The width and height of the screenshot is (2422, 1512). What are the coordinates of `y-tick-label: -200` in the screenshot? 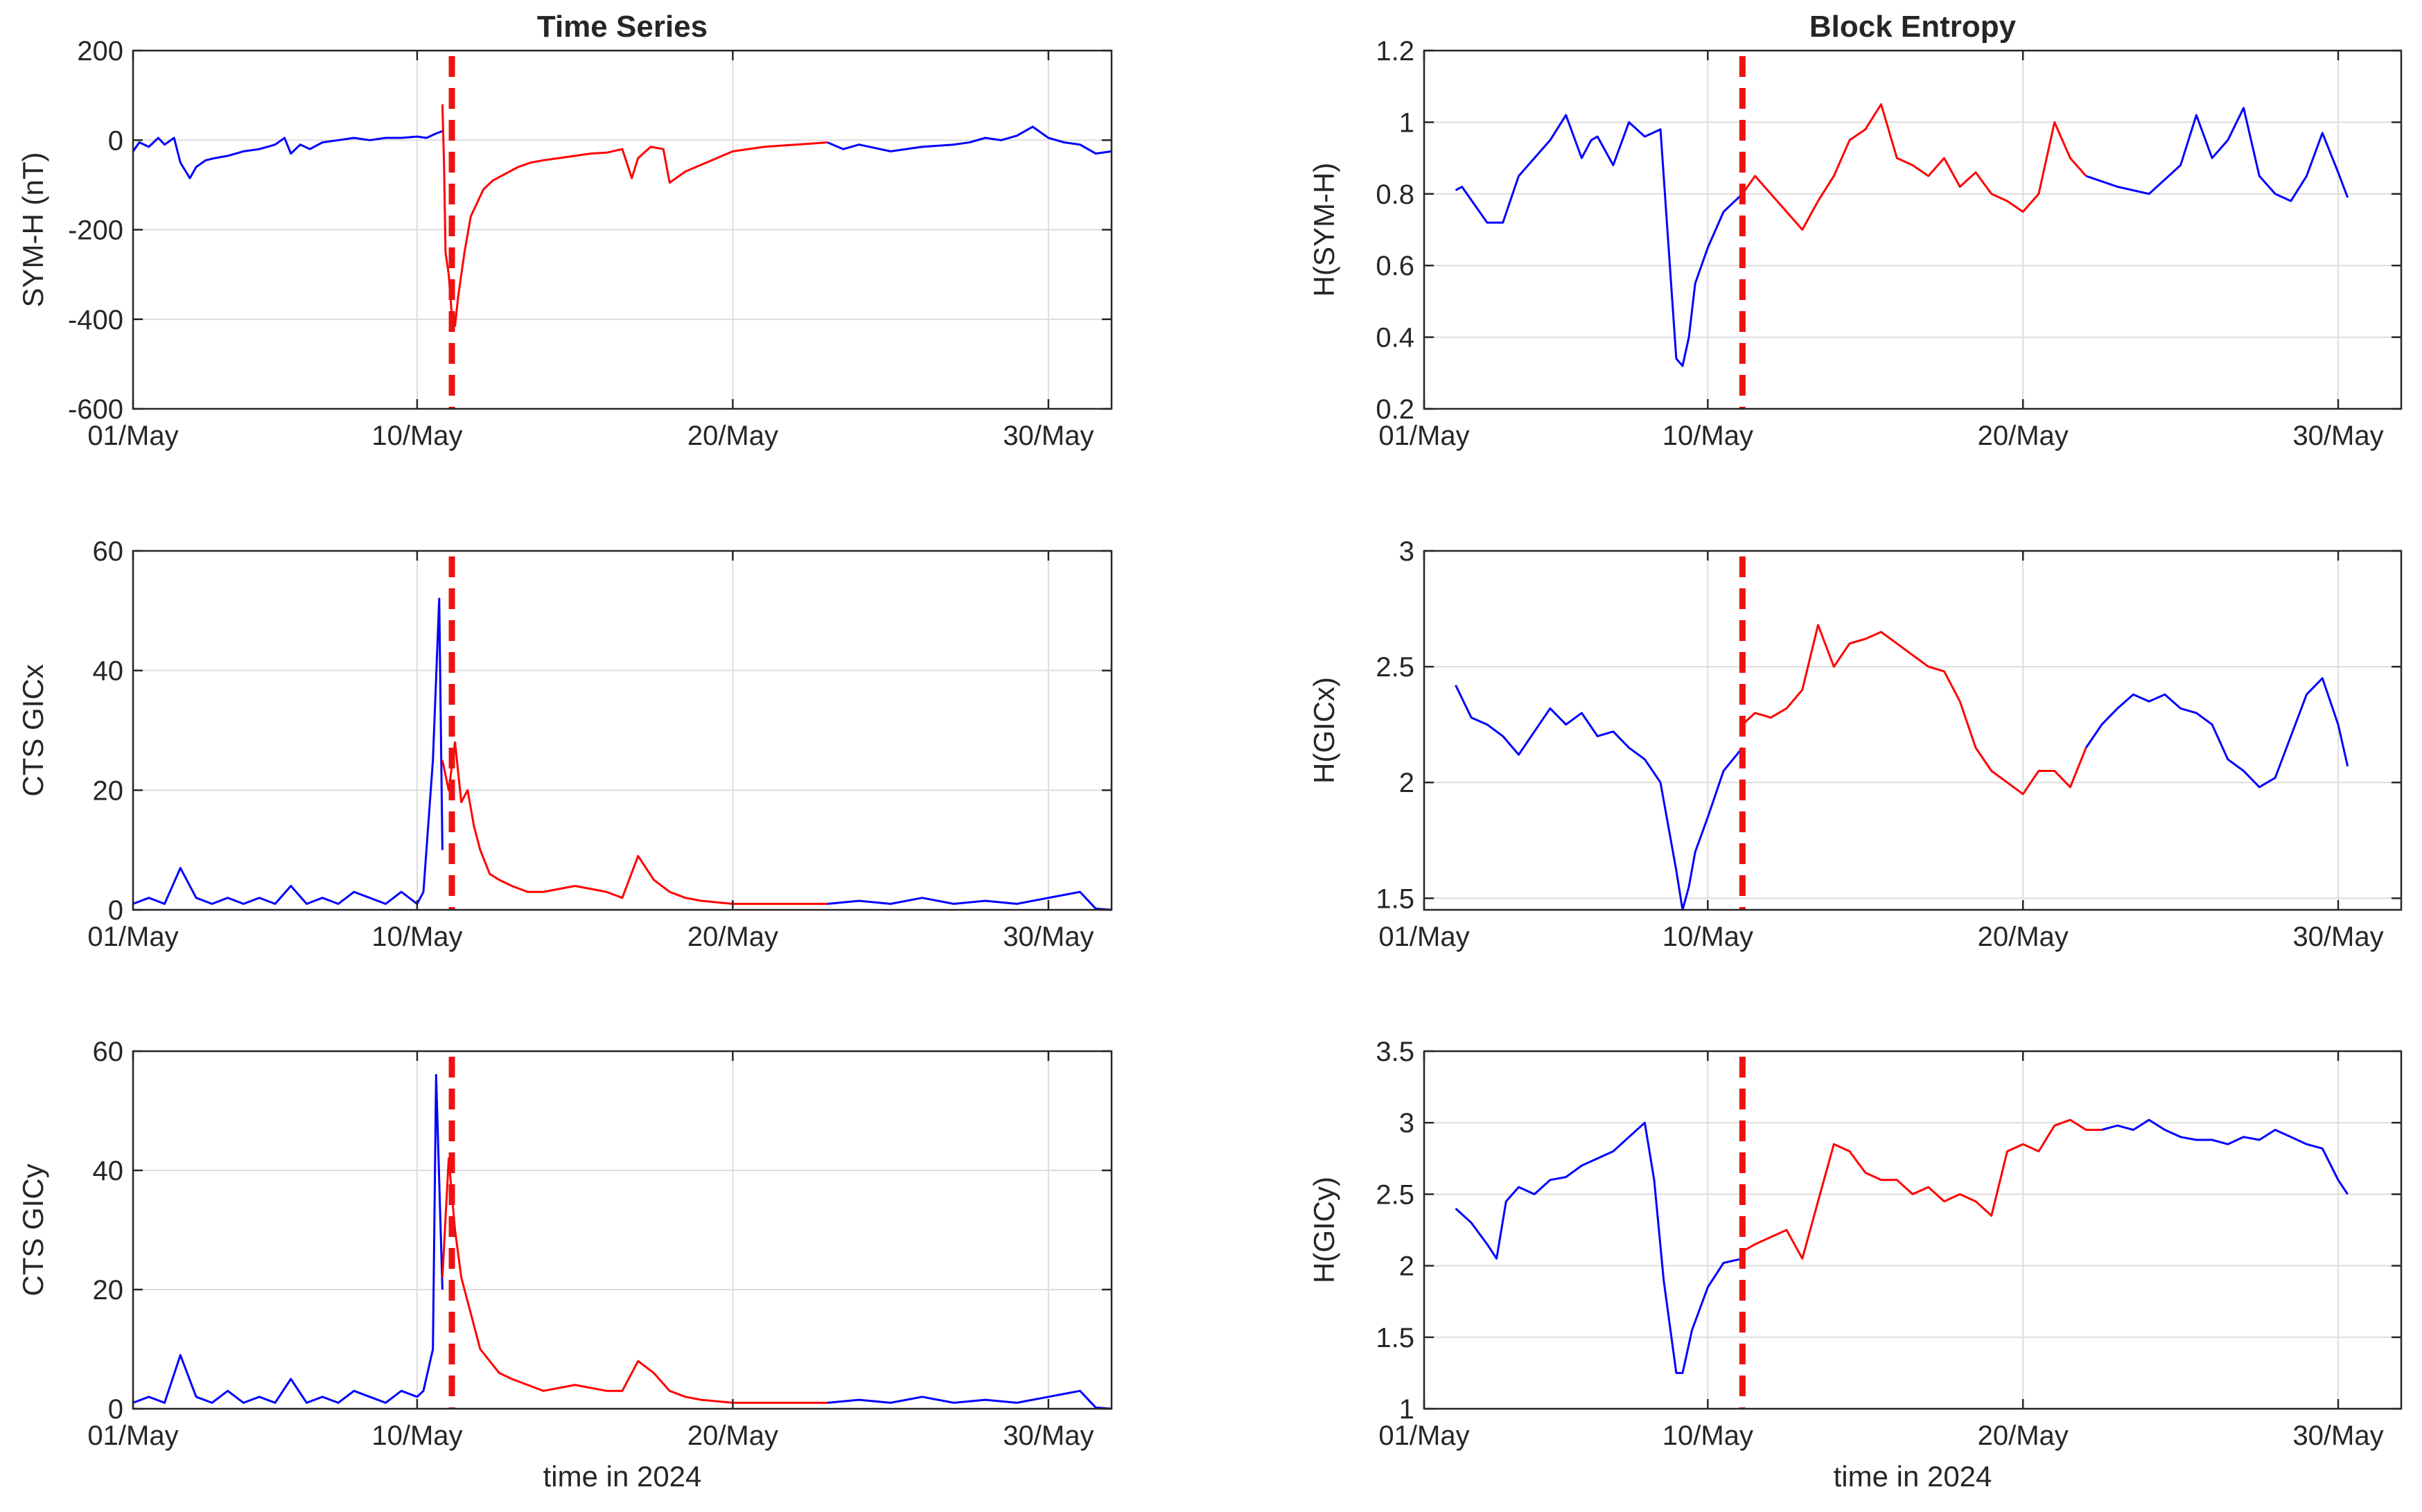 It's located at (95, 231).